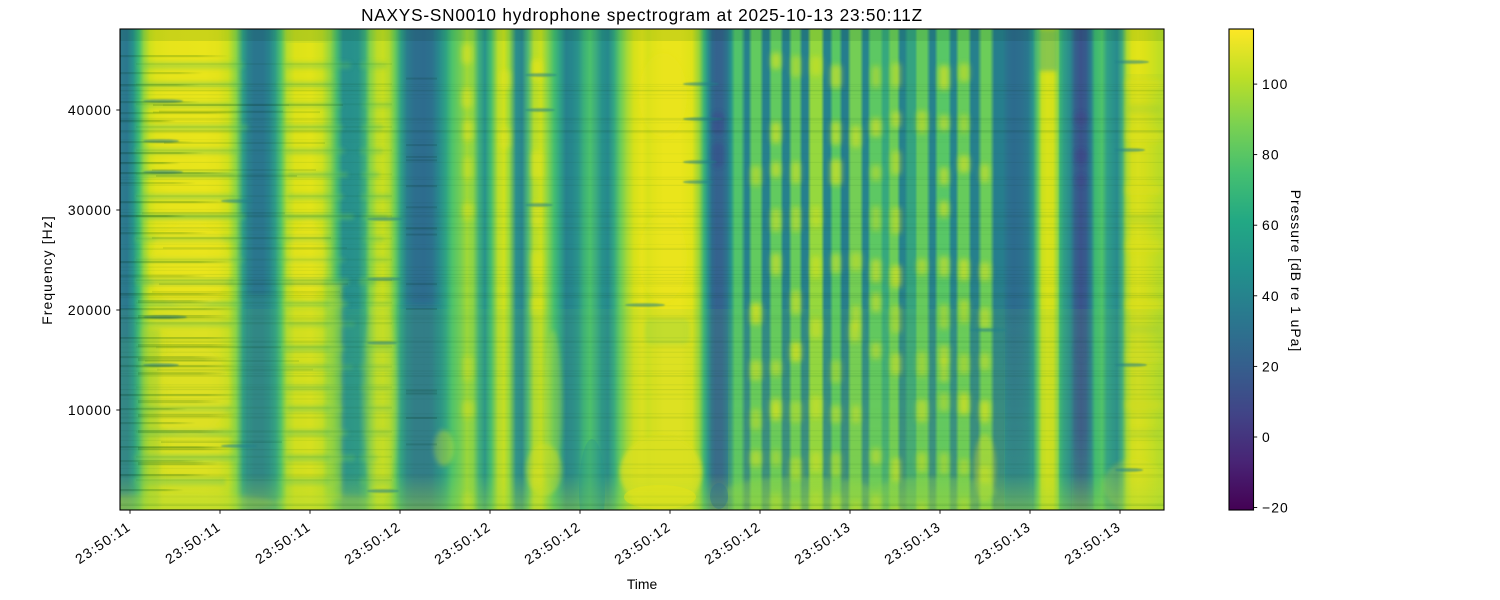 The height and width of the screenshot is (600, 1500). What do you see at coordinates (1296, 271) in the screenshot?
I see `svg-text: Pressure [dB re 1 uPa]` at bounding box center [1296, 271].